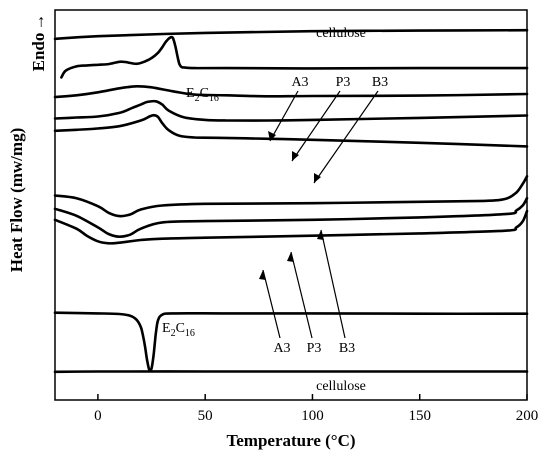  Describe the element at coordinates (98, 416) in the screenshot. I see `x-tick-label-0: 0` at that location.